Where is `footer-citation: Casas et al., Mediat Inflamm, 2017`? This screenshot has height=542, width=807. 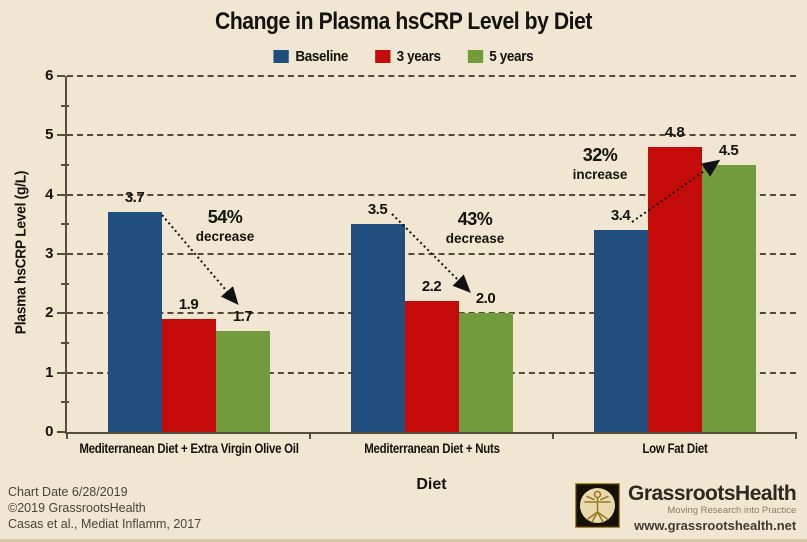 footer-citation: Casas et al., Mediat Inflamm, 2017 is located at coordinates (105, 524).